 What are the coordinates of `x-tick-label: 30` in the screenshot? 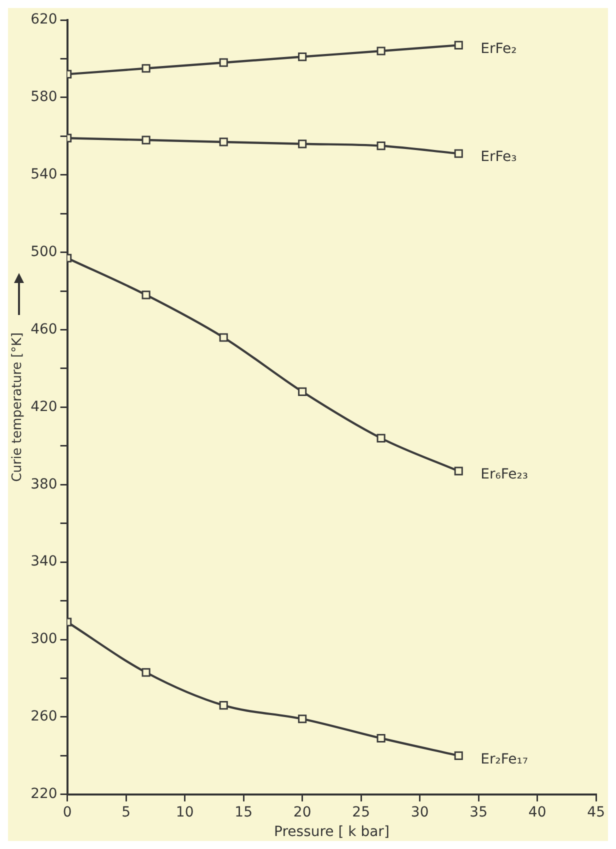 It's located at (419, 812).